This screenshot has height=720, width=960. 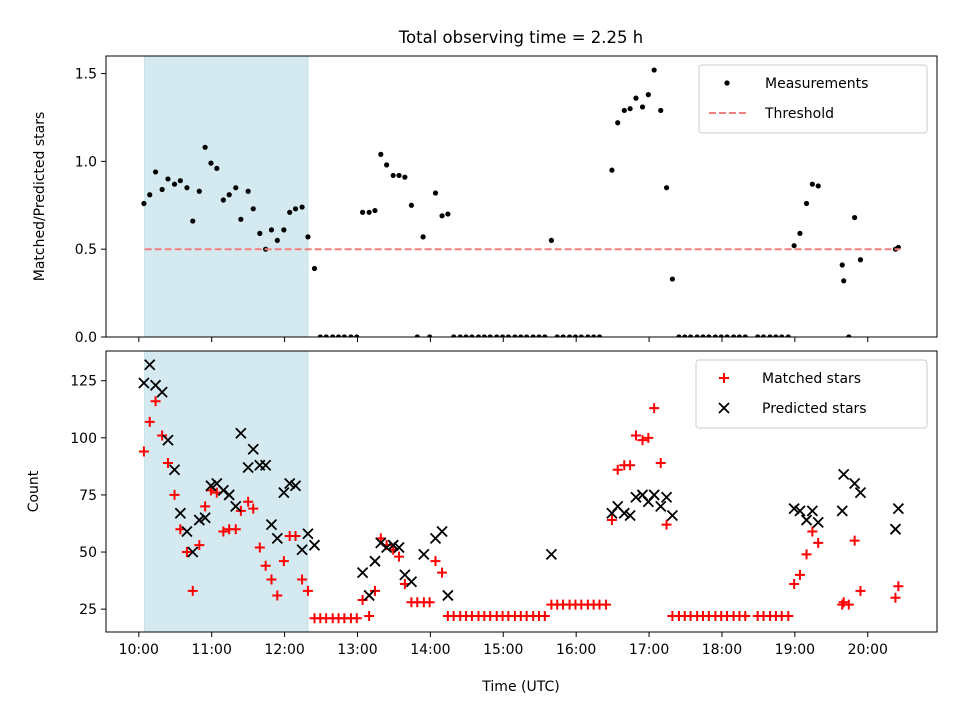 I want to click on x-tick-label: 20:00, so click(x=868, y=650).